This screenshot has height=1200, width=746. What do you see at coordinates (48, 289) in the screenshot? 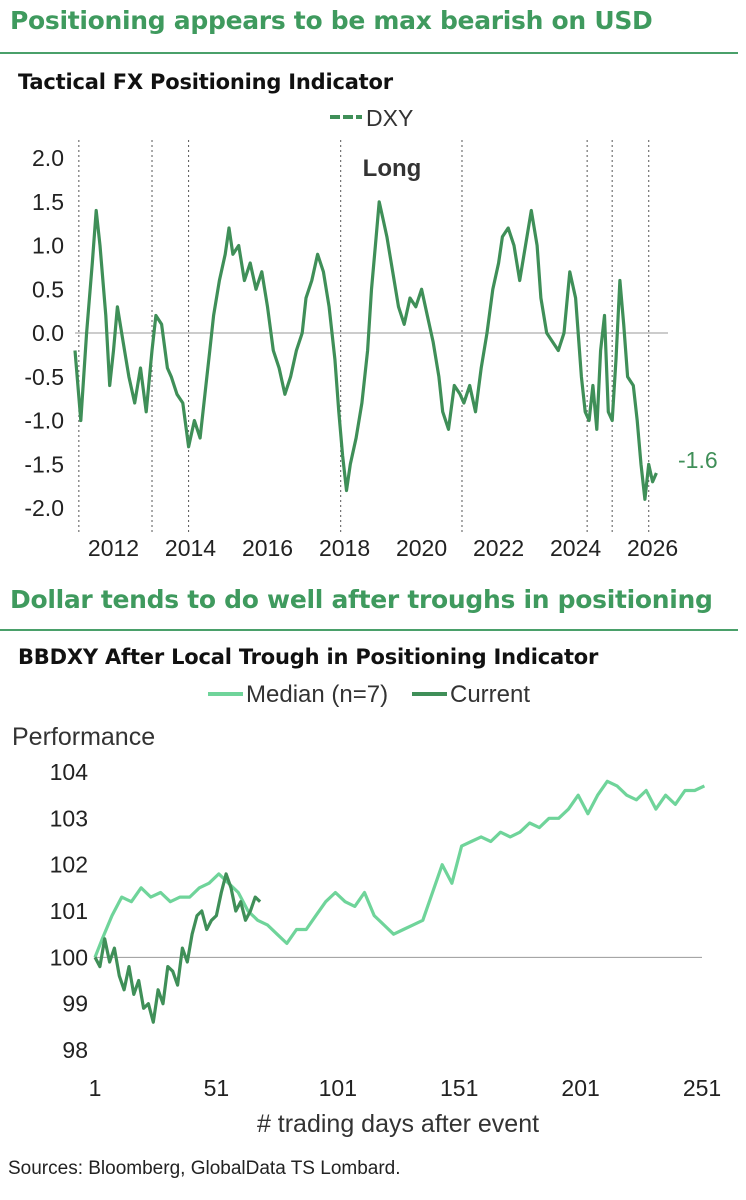
I see `y-tick-label: 0.5` at bounding box center [48, 289].